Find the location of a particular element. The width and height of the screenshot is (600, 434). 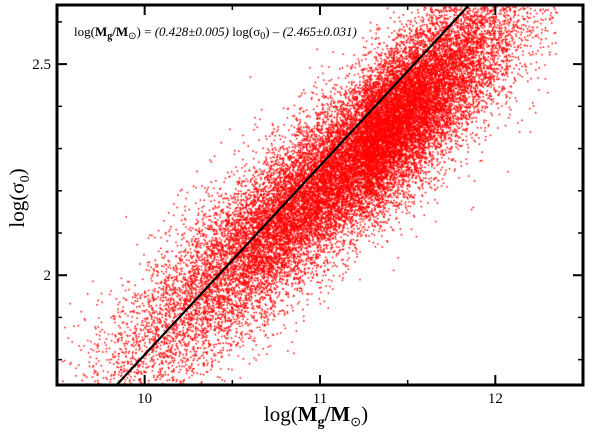

y-title-close: ) is located at coordinates (17, 171).